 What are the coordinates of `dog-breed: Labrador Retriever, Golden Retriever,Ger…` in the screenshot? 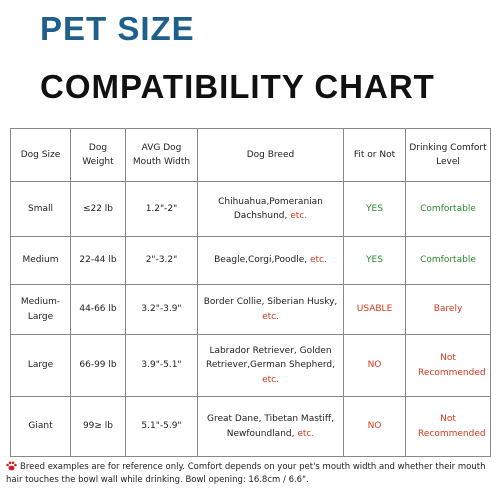 It's located at (270, 365).